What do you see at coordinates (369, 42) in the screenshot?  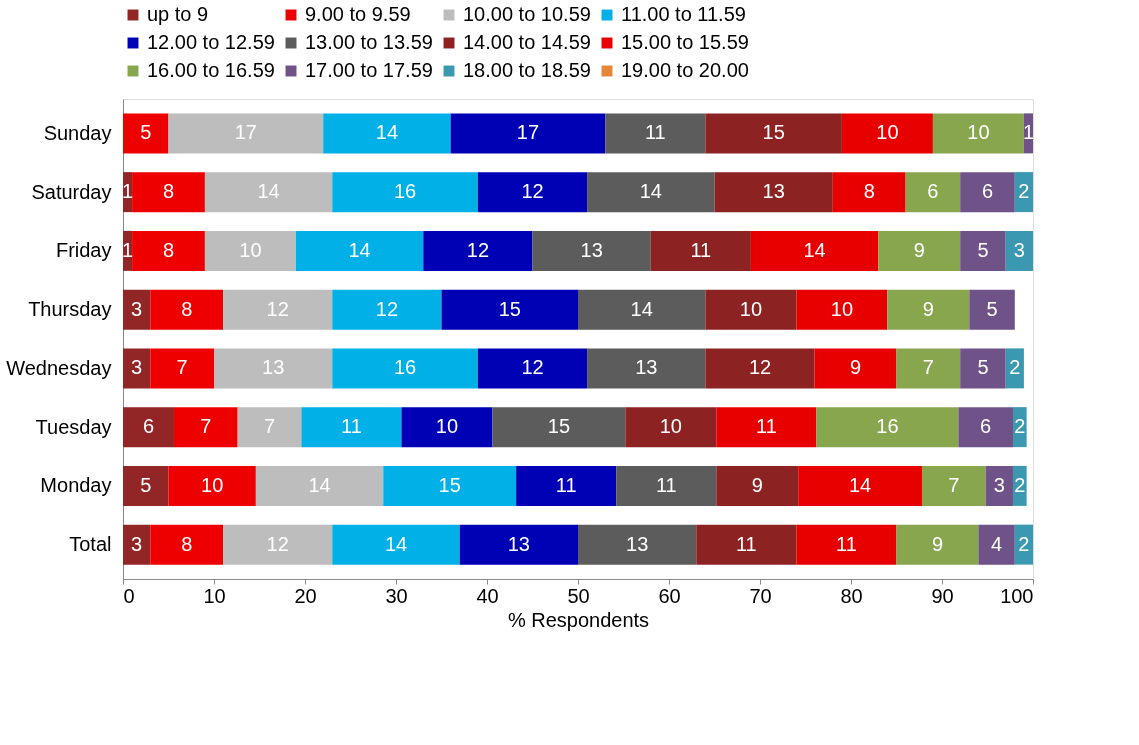 I see `legend-label: 13.00 to 13.59` at bounding box center [369, 42].